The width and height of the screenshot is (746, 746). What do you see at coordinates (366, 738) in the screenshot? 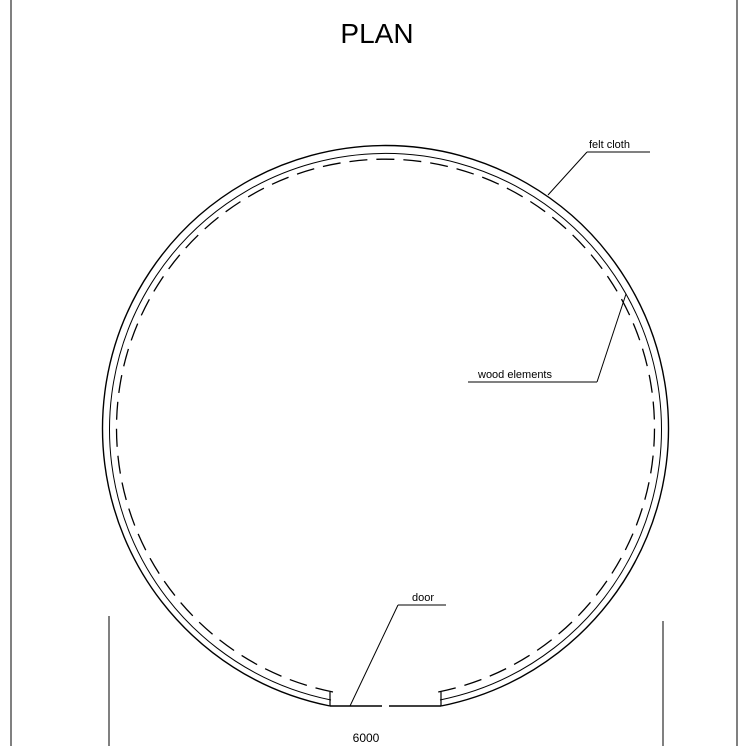
I see `overall-diameter-dimension: 6000` at bounding box center [366, 738].